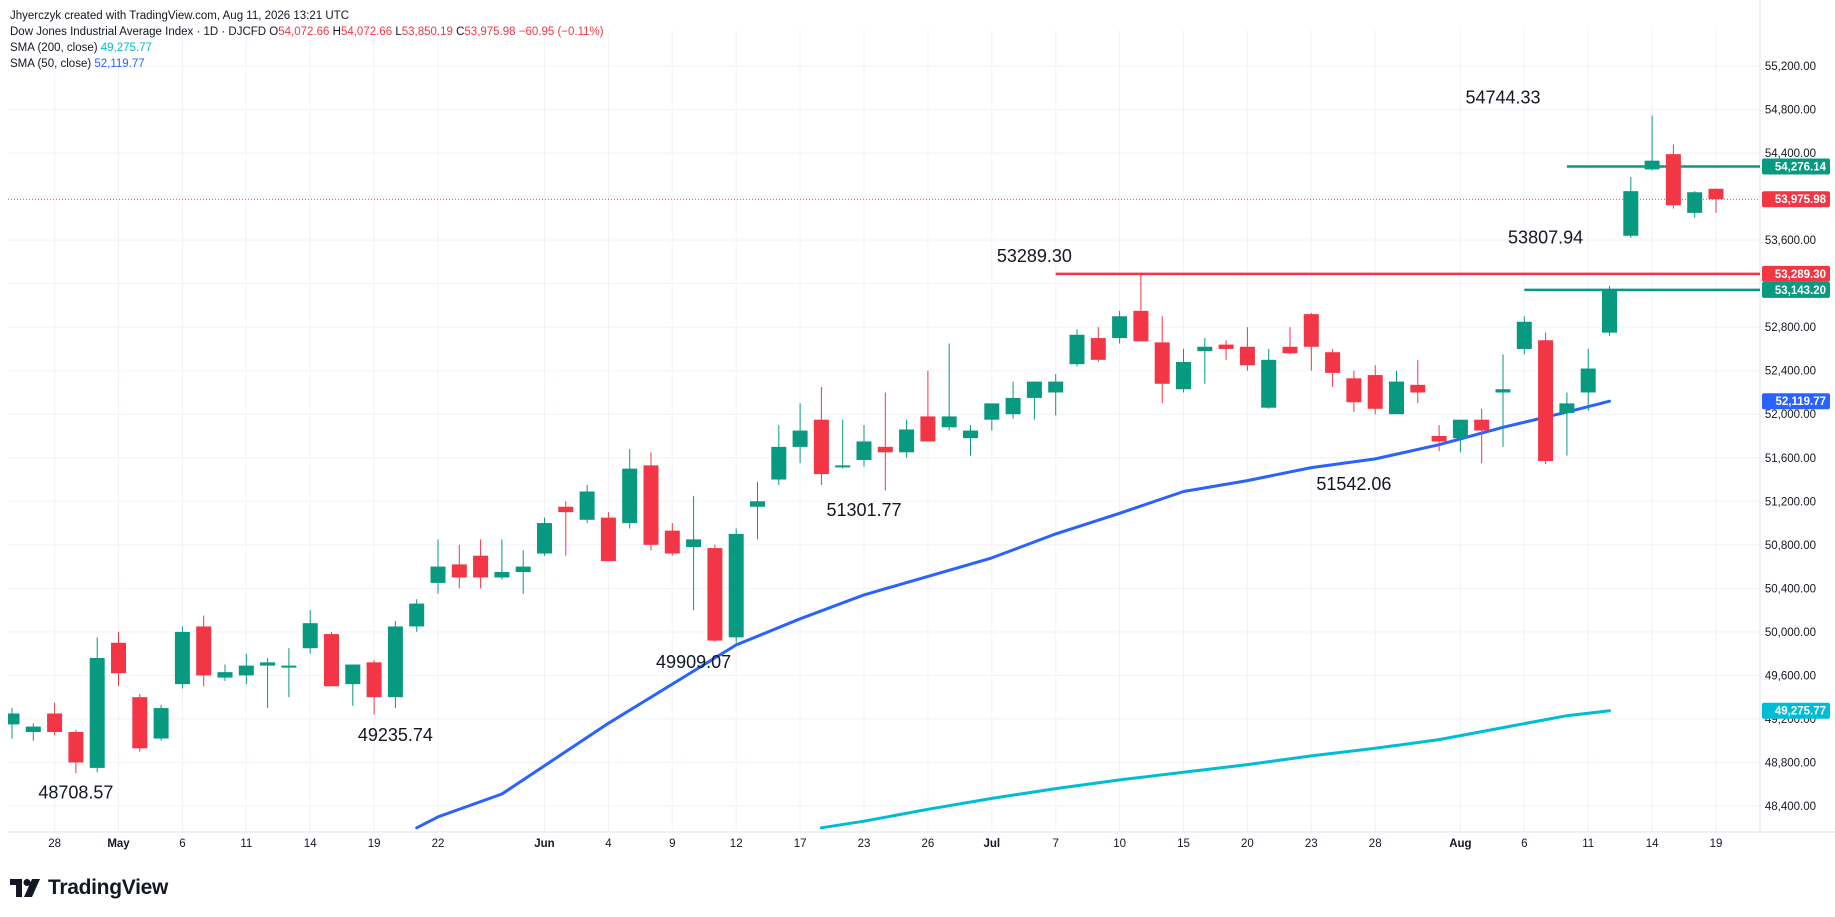  Describe the element at coordinates (307, 64) in the screenshot. I see `sma50-legend: SMA (50, close) 52,119.77` at that location.